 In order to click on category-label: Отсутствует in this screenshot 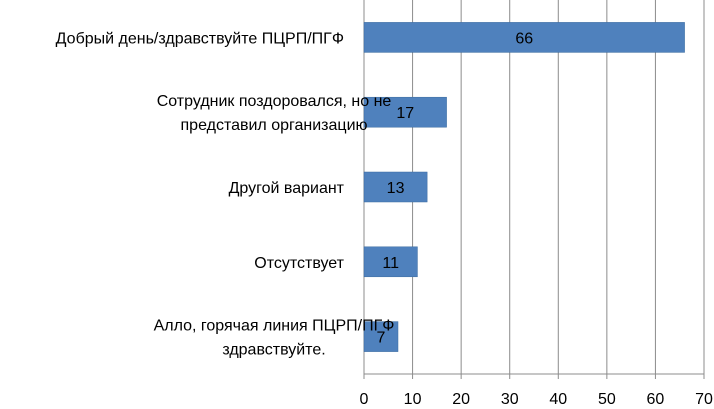, I will do `click(299, 263)`.